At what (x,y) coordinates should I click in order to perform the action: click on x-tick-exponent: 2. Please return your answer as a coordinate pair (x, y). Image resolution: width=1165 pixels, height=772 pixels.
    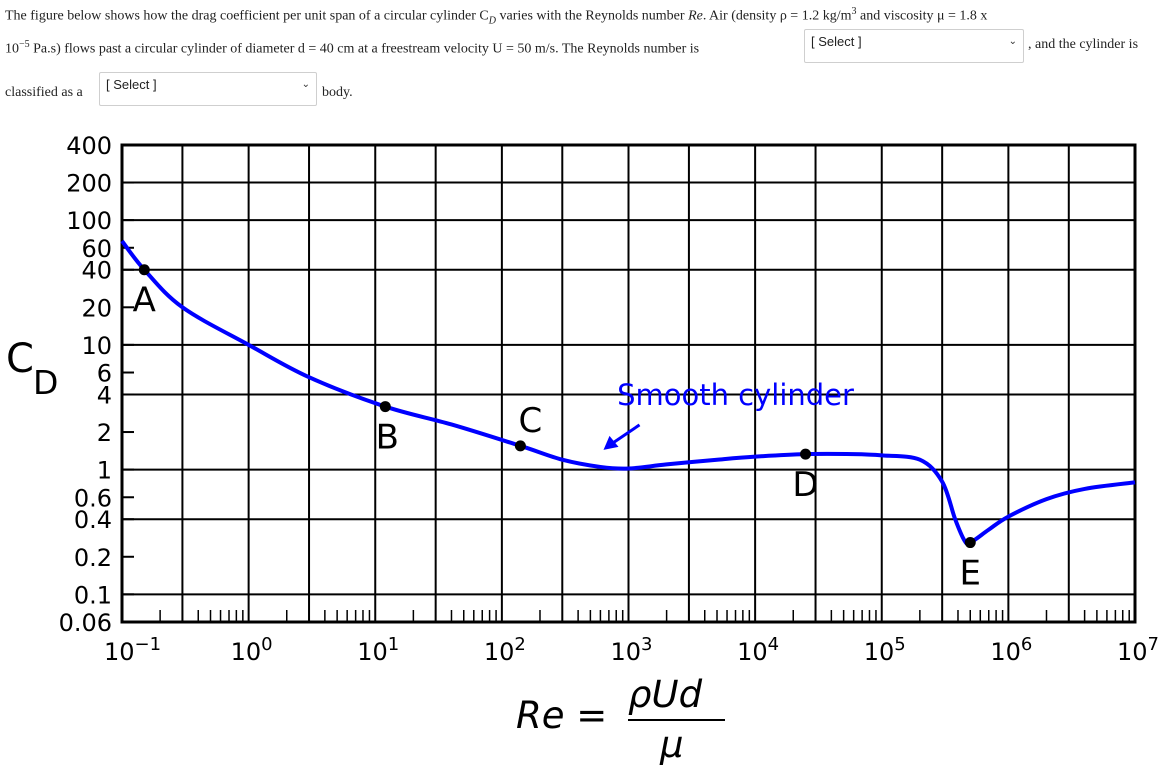
    Looking at the image, I should click on (519, 644).